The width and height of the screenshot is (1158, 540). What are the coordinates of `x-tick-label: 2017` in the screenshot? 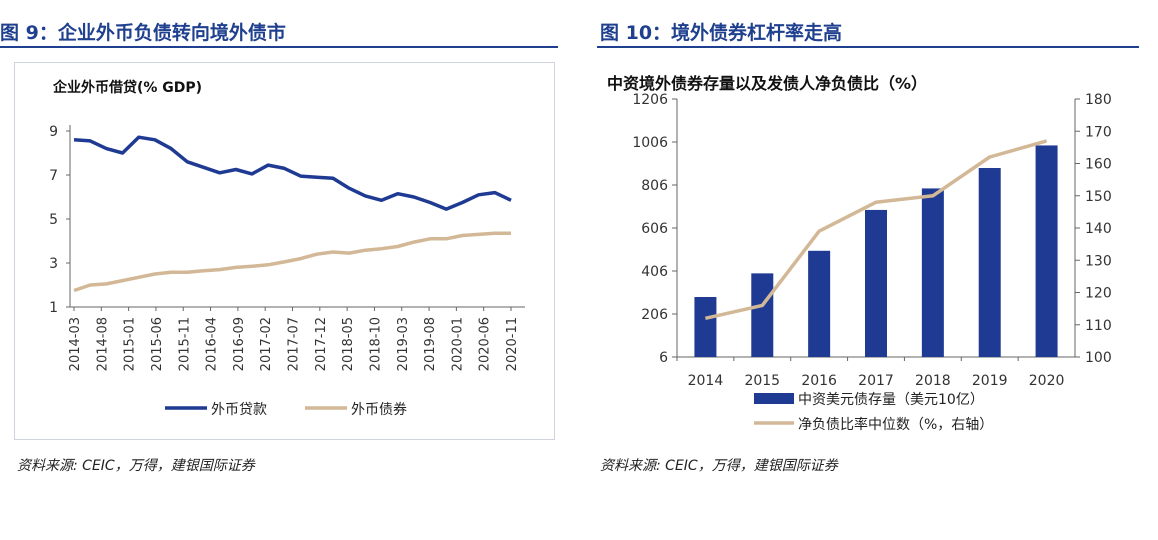 It's located at (876, 381).